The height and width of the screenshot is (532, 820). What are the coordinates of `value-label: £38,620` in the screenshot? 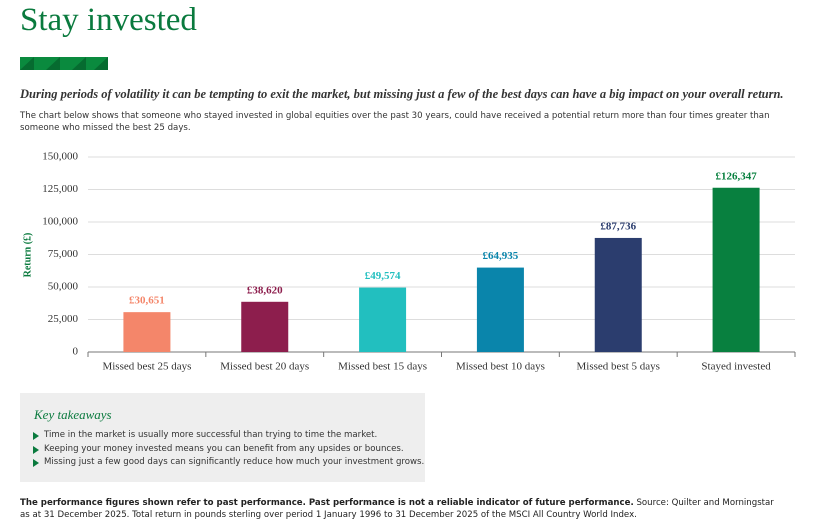 It's located at (265, 290).